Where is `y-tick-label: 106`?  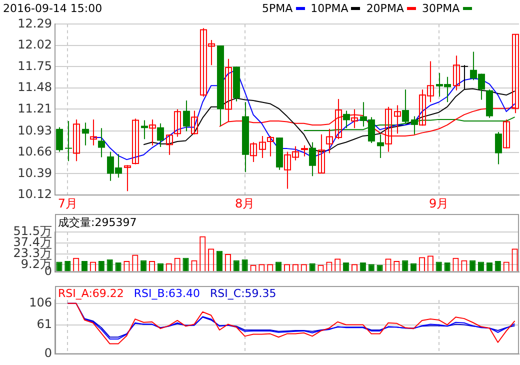 y-tick-label: 106 is located at coordinates (40, 302).